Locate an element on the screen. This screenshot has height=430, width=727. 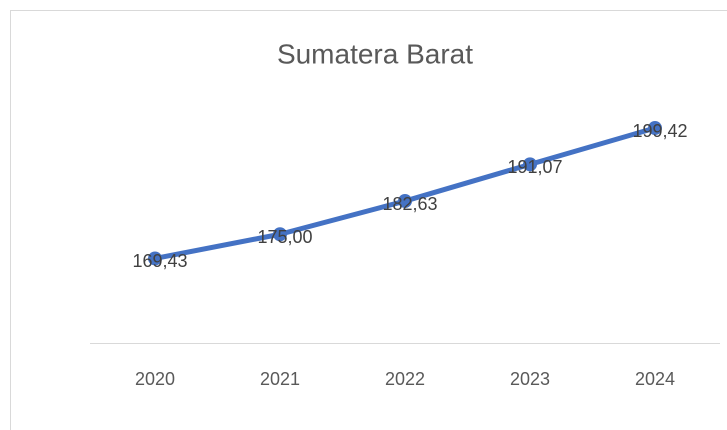
data-label: 175,00 is located at coordinates (284, 237).